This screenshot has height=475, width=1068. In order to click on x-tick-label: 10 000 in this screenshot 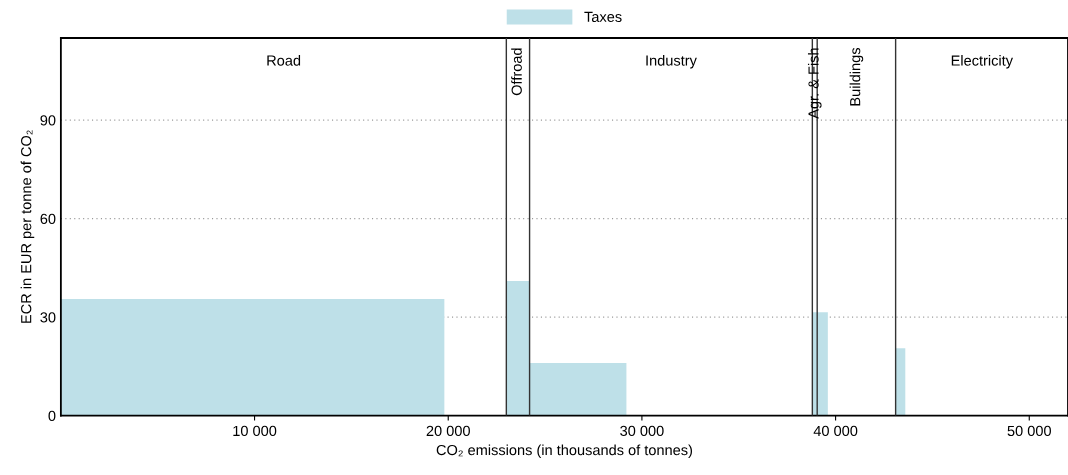, I will do `click(255, 431)`.